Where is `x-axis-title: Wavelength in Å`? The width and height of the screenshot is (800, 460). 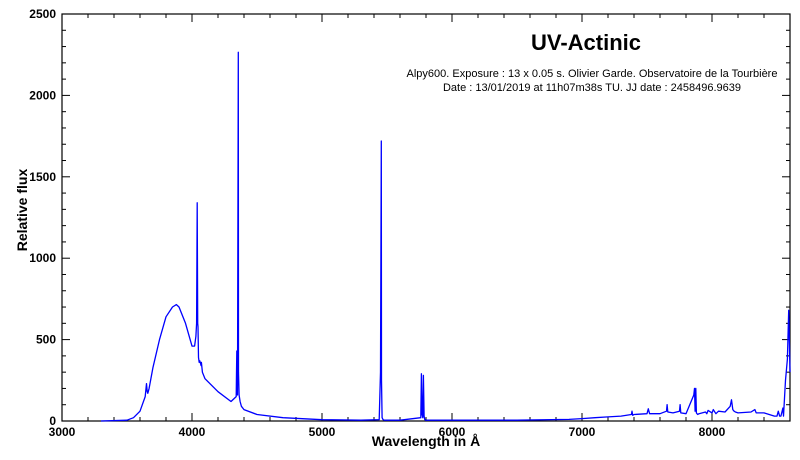
x-axis-title: Wavelength in Å is located at coordinates (426, 441).